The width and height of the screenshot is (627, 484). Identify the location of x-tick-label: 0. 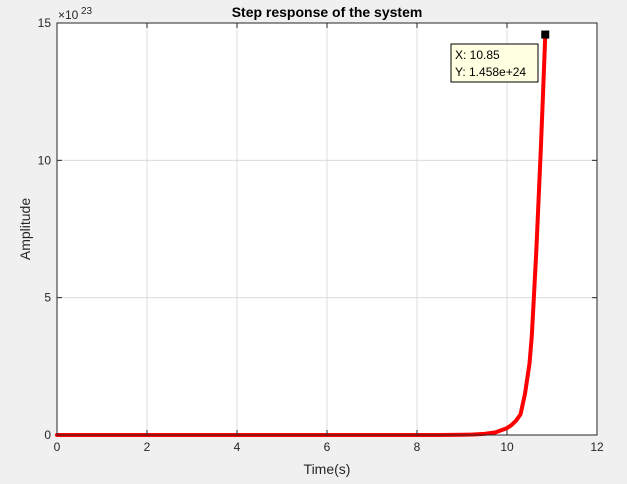
(57, 447).